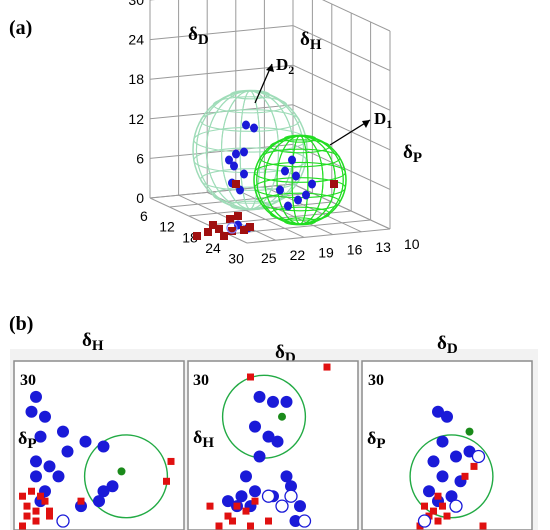 The height and width of the screenshot is (530, 550). Describe the element at coordinates (236, 259) in the screenshot. I see `tick-label-dD: 30` at that location.